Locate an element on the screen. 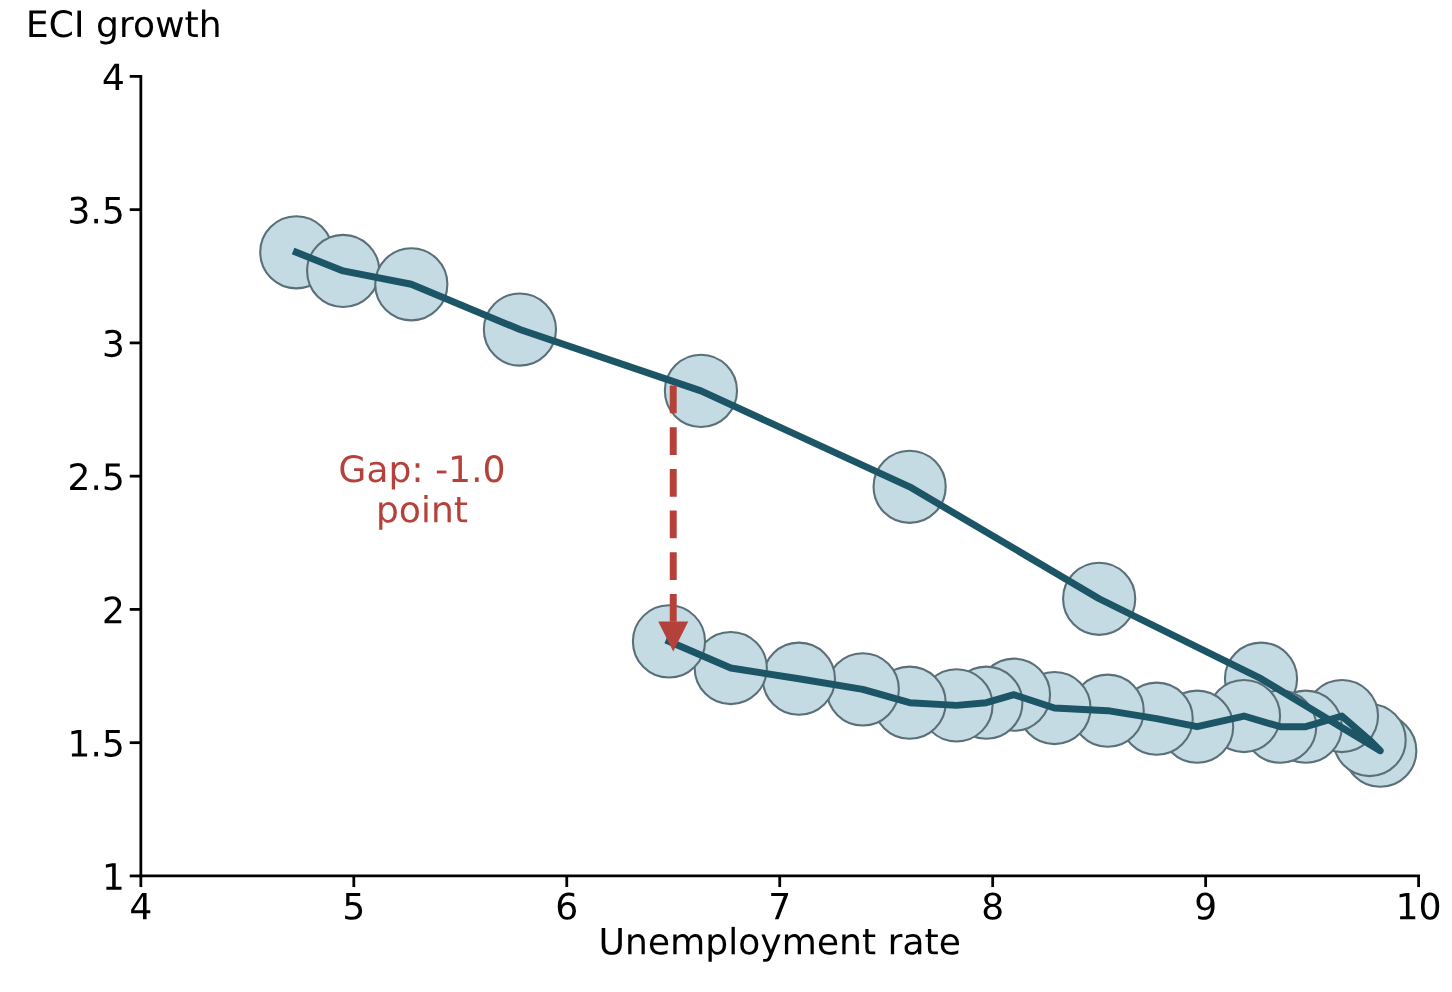 Image resolution: width=1452 pixels, height=992 pixels. y-tick-label: 1.5 is located at coordinates (96, 743).